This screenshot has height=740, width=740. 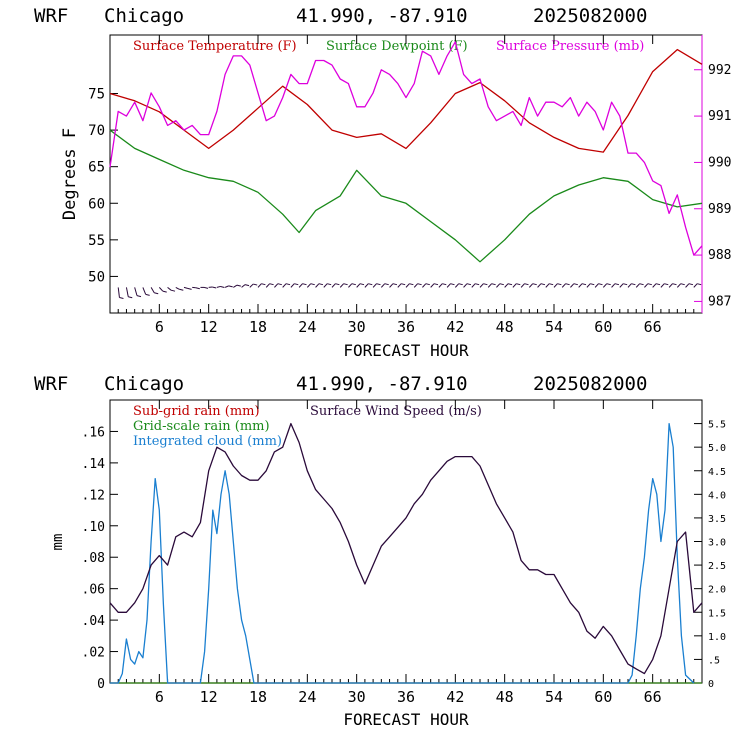 What do you see at coordinates (406, 100) in the screenshot?
I see `series-line-surface-temperature-f` at bounding box center [406, 100].